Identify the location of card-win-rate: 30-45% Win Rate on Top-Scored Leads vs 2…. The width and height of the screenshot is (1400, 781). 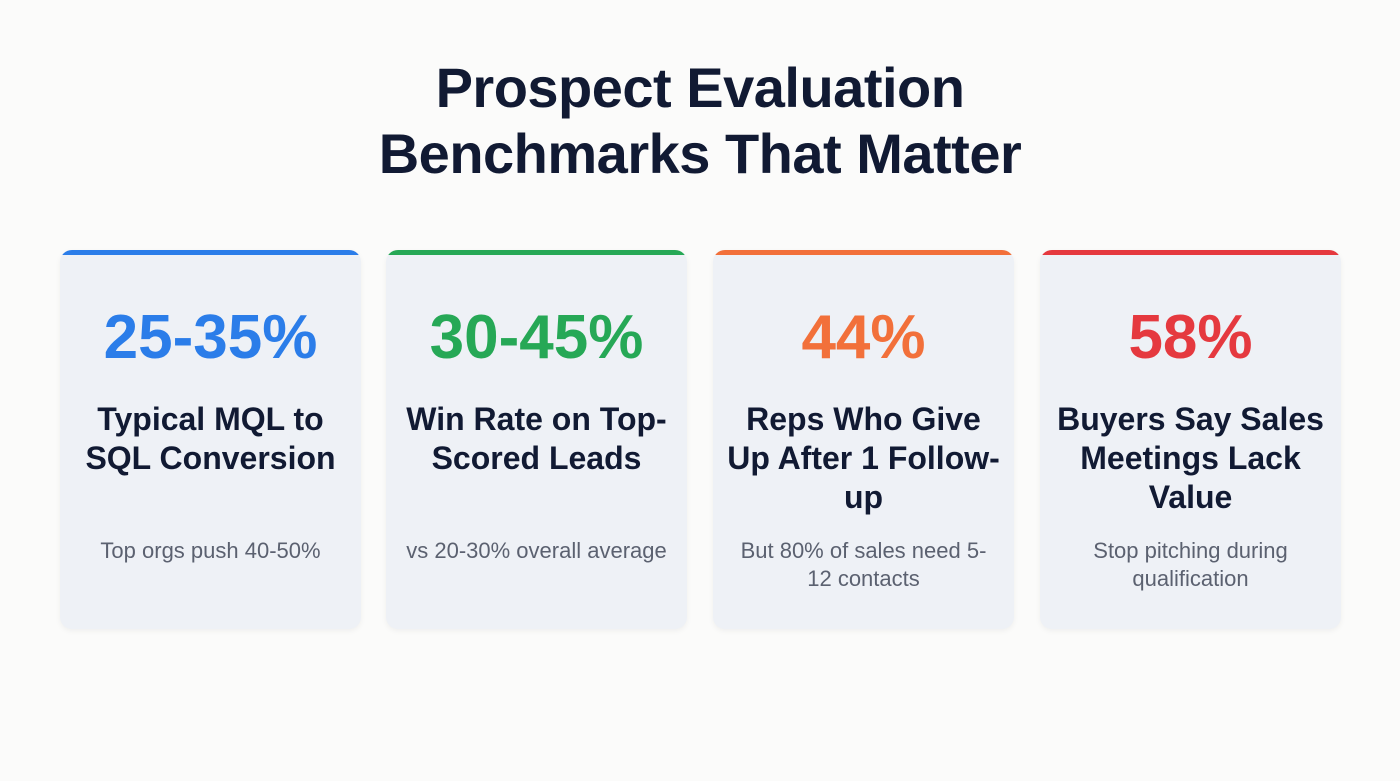
(536, 439).